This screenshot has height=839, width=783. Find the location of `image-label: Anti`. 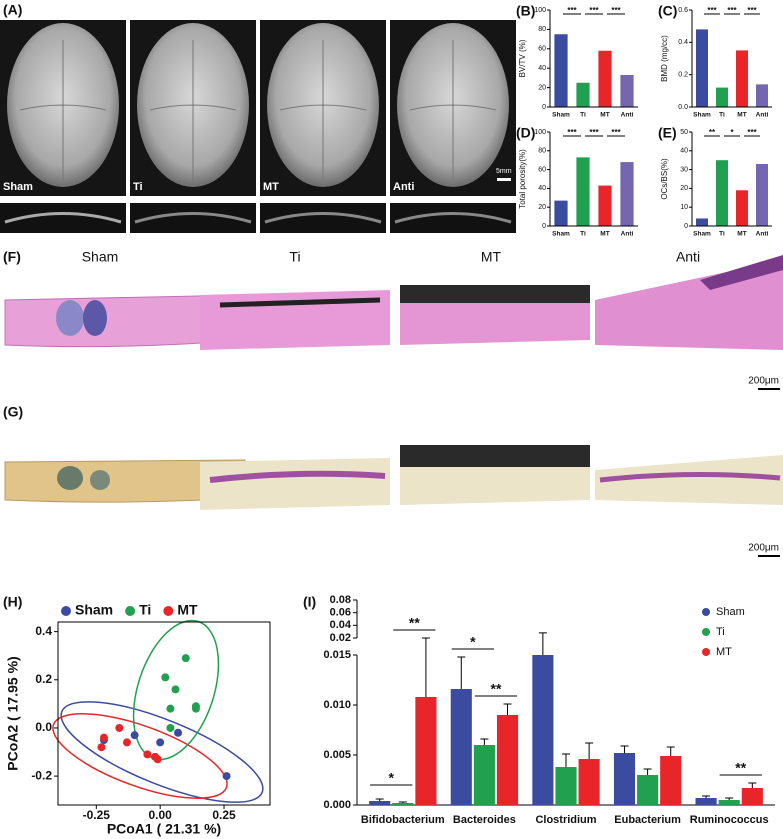

image-label: Anti is located at coordinates (403, 187).